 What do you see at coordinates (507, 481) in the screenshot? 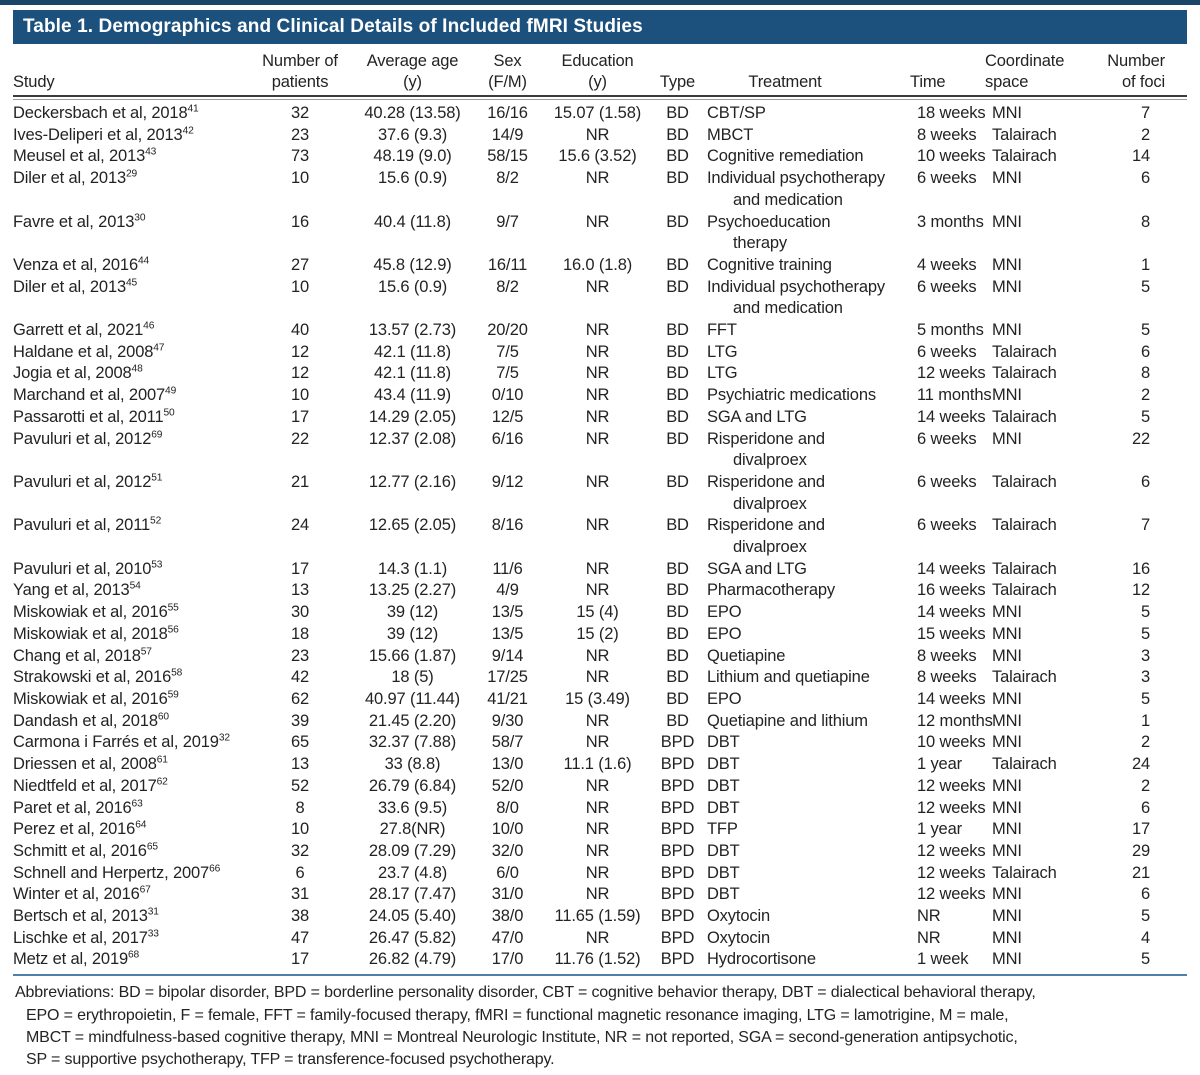
I see `cell-sex: 9/12` at bounding box center [507, 481].